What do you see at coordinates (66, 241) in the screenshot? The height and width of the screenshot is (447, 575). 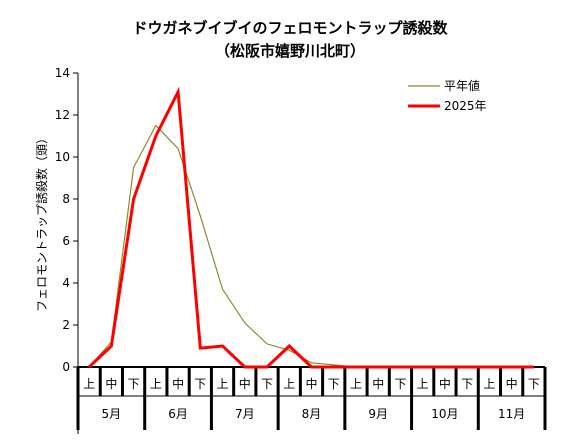 I see `y-tick-label: 6` at bounding box center [66, 241].